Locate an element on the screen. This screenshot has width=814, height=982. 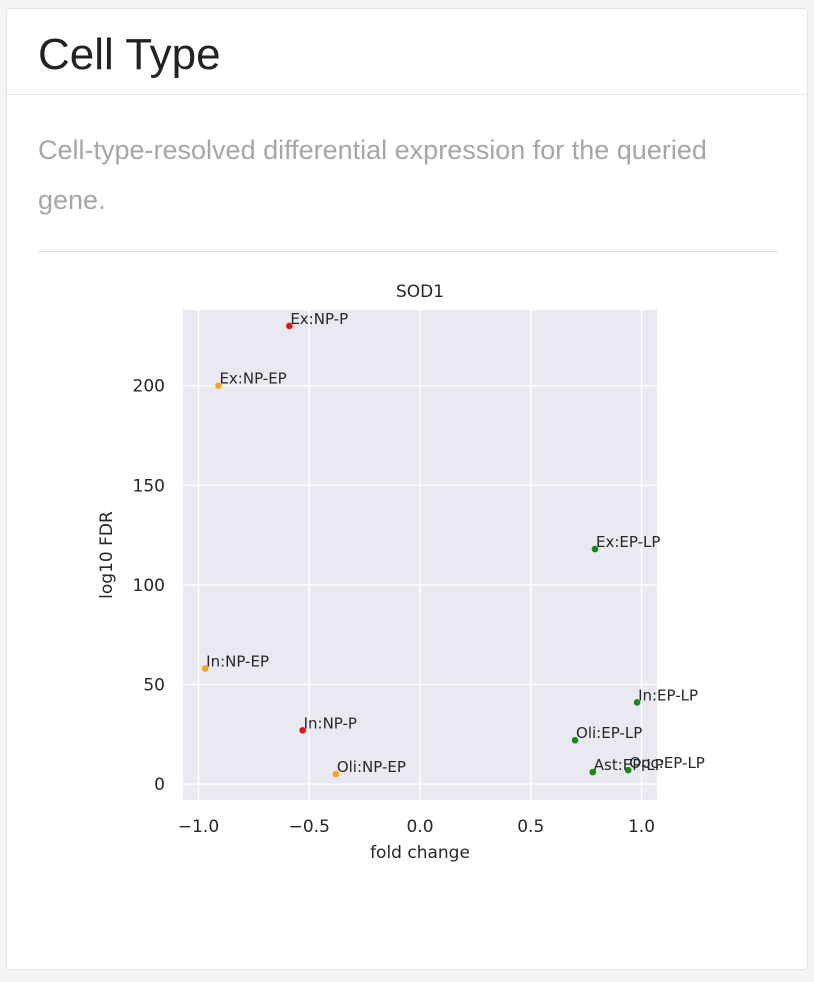
x-tick-label: 1.0 is located at coordinates (641, 827).